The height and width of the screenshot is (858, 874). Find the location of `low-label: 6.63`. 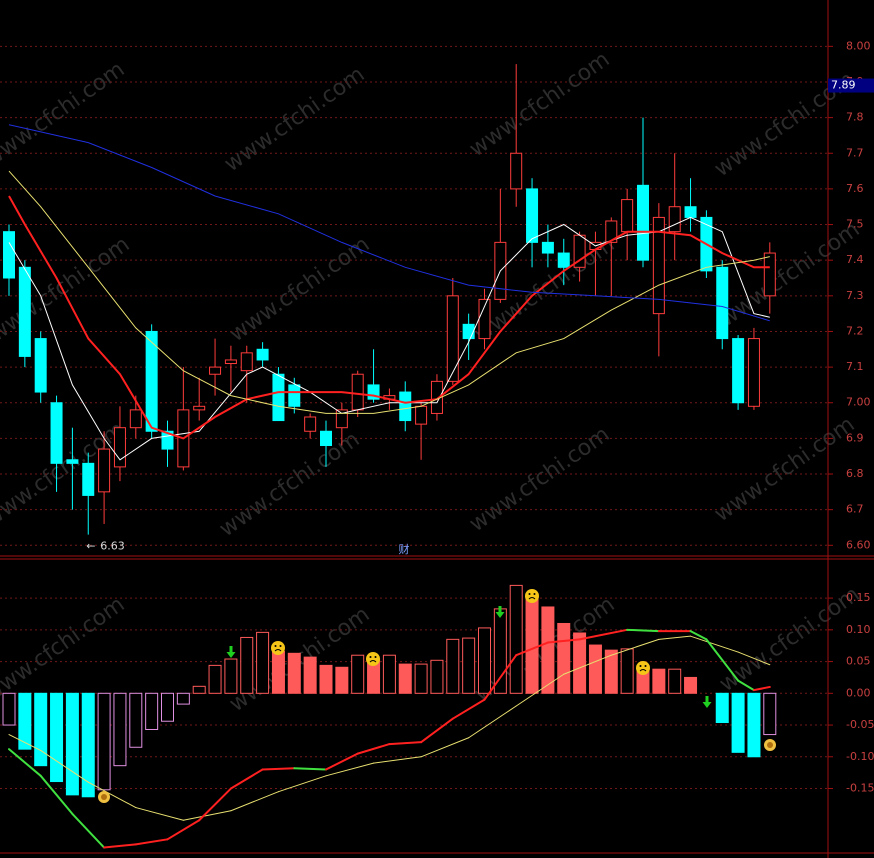

low-label: 6.63 is located at coordinates (112, 546).